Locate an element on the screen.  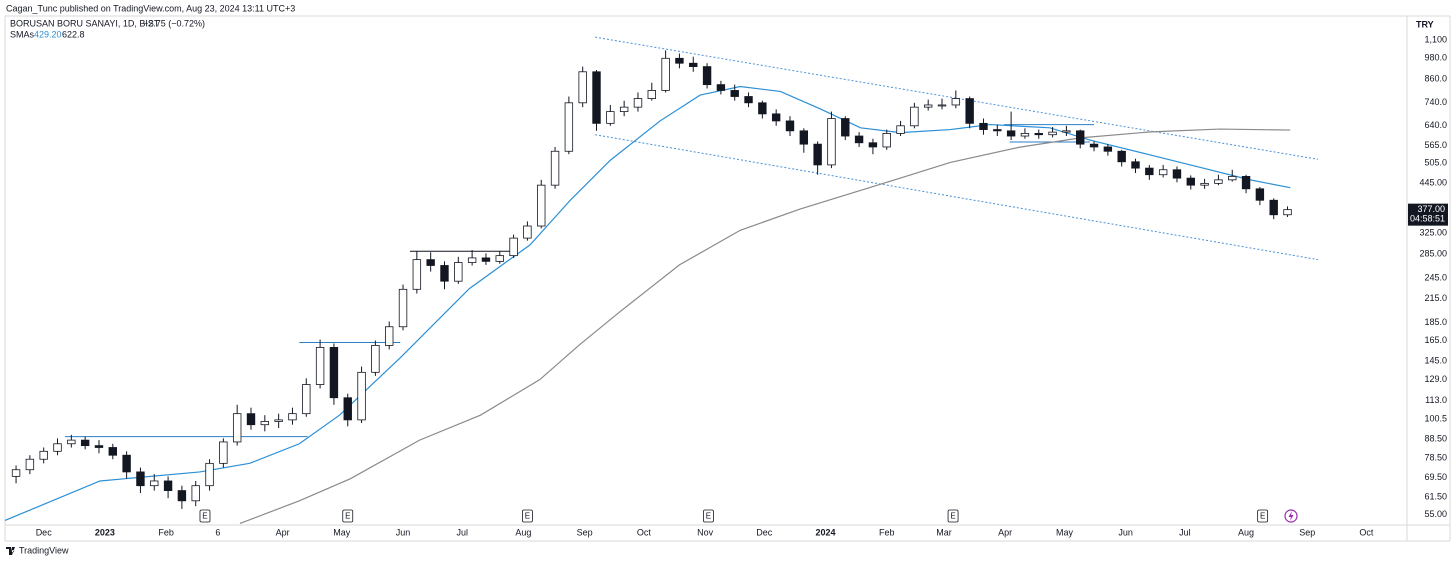
y-tick-label: 740.0 is located at coordinates (1435, 102).